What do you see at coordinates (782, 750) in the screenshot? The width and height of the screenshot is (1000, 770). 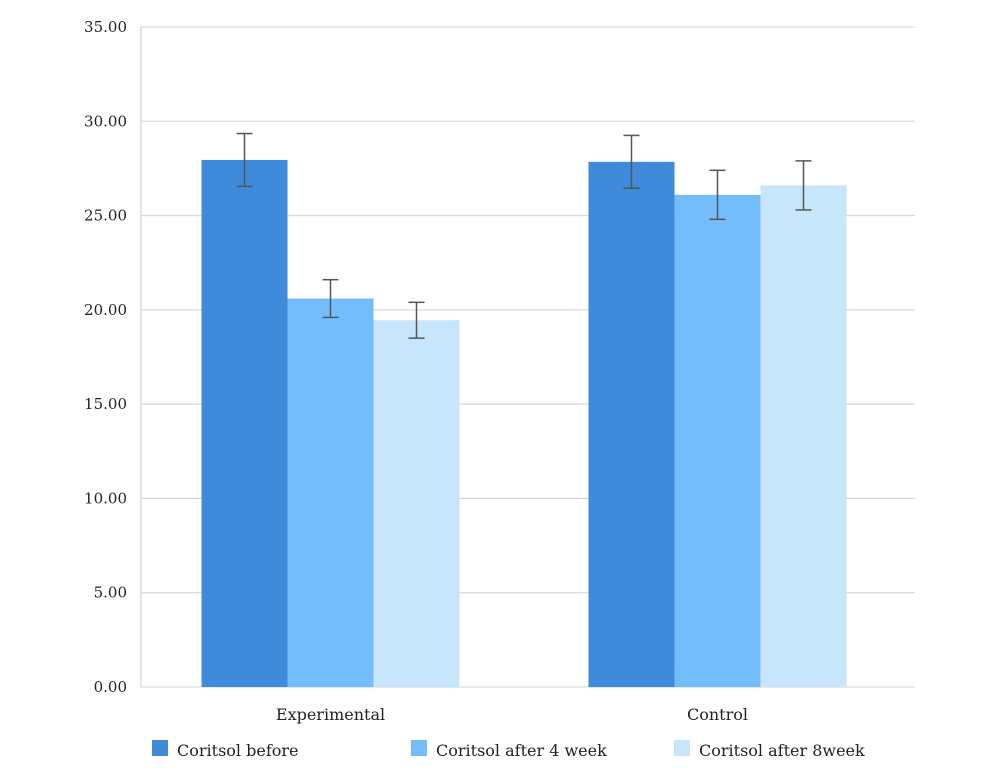 I see `legend-label: Coritsol after 8week` at bounding box center [782, 750].